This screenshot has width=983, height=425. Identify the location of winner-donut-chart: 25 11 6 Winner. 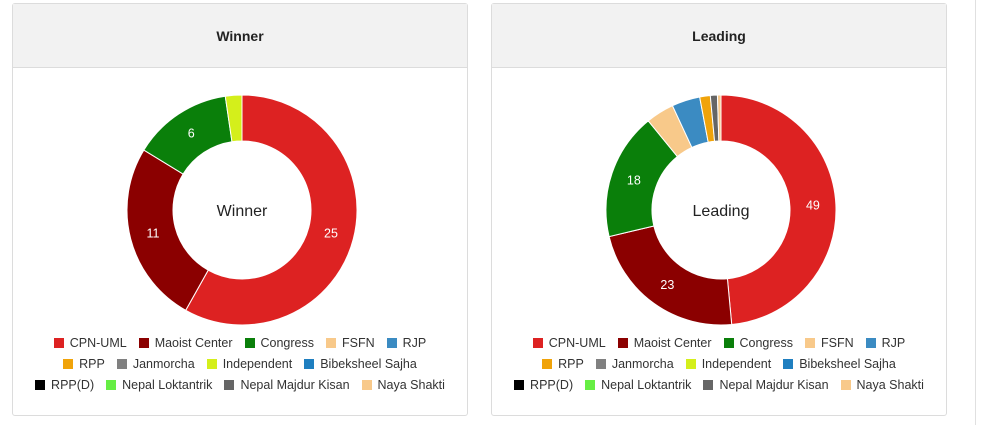
(242, 210).